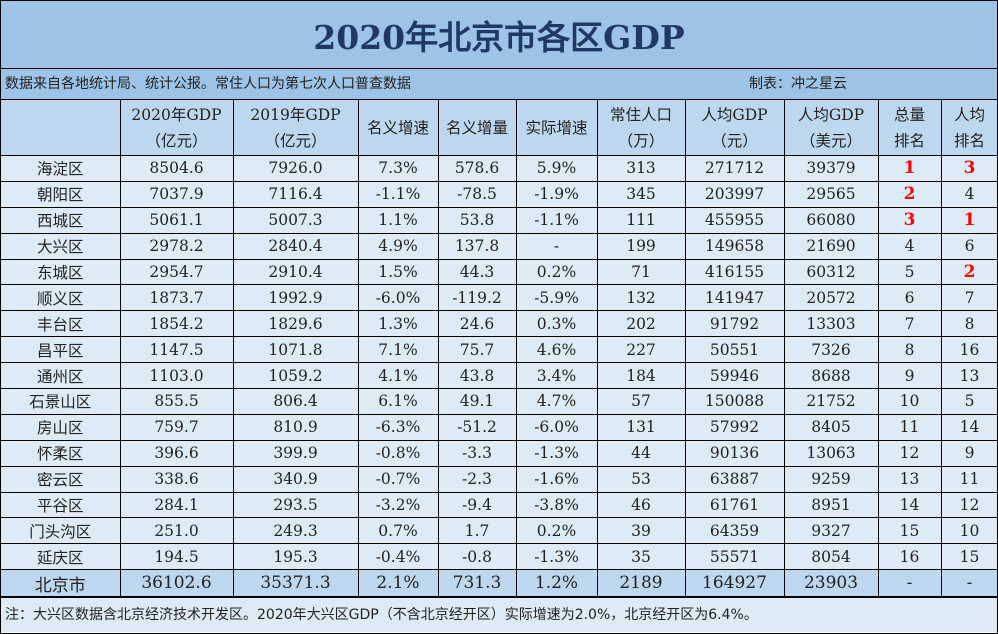 This screenshot has height=634, width=998. What do you see at coordinates (734, 583) in the screenshot?
I see `table-cell: 164927` at bounding box center [734, 583].